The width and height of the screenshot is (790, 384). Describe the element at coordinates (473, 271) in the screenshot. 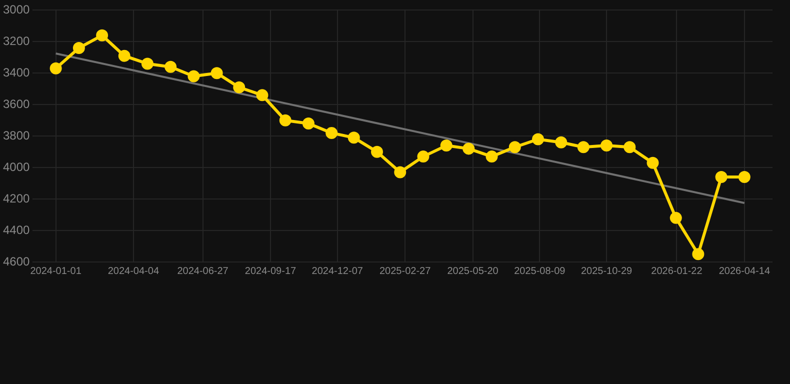

I see `x-tick-label: 2025-05-20` at that location.